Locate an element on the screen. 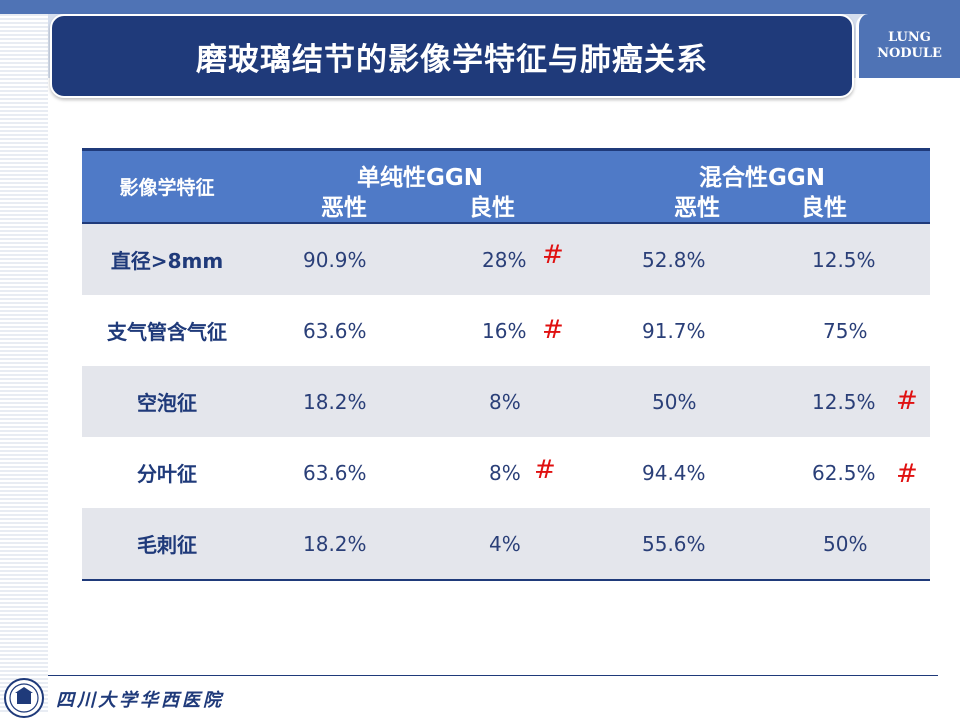 This screenshot has width=960, height=720. header-mixed-malignant: 恶性 is located at coordinates (697, 208).